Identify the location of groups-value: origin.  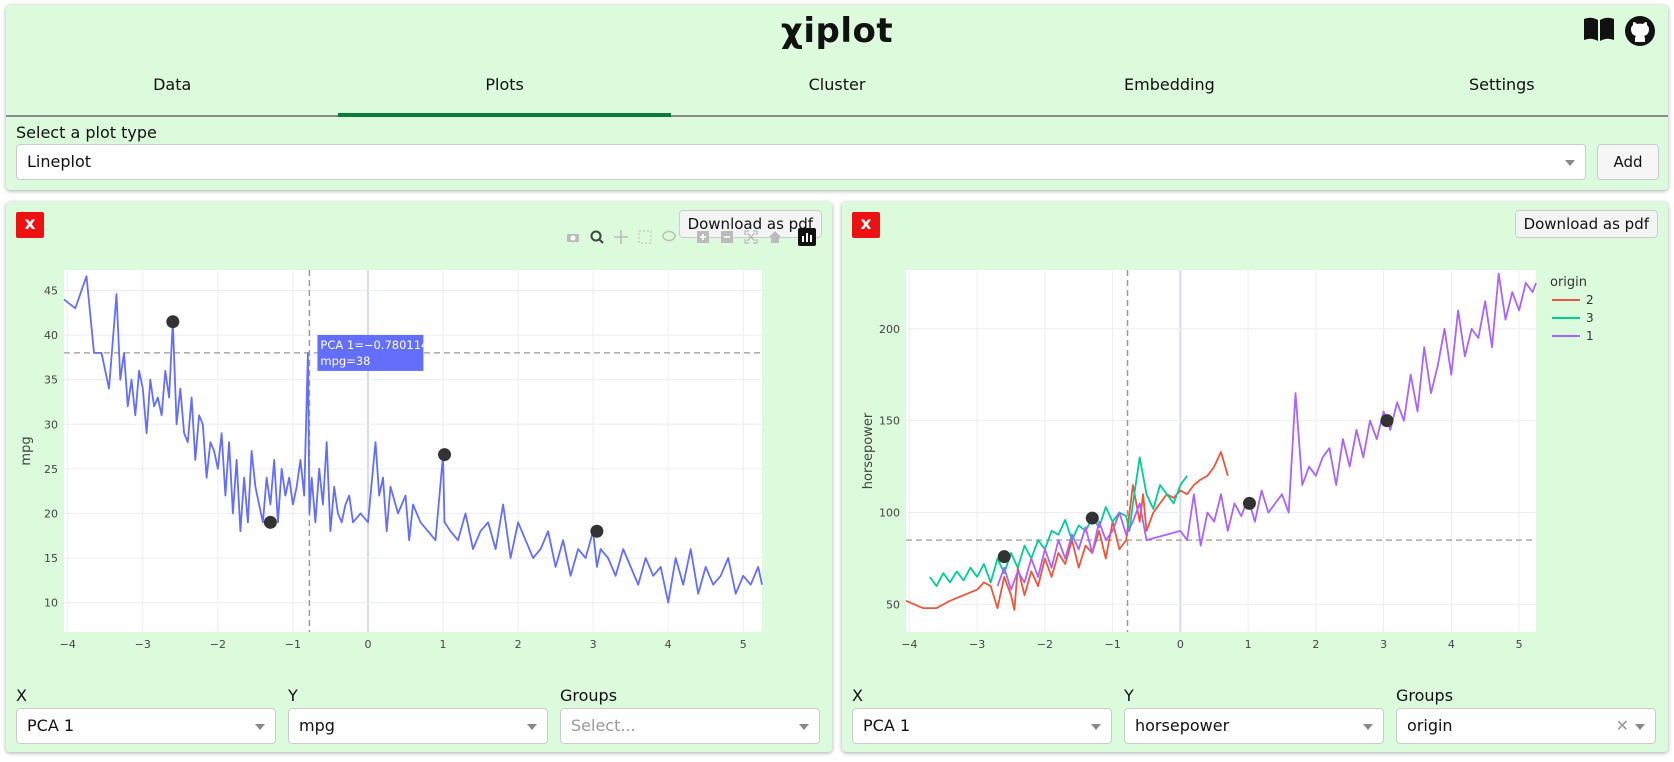
(1430, 725).